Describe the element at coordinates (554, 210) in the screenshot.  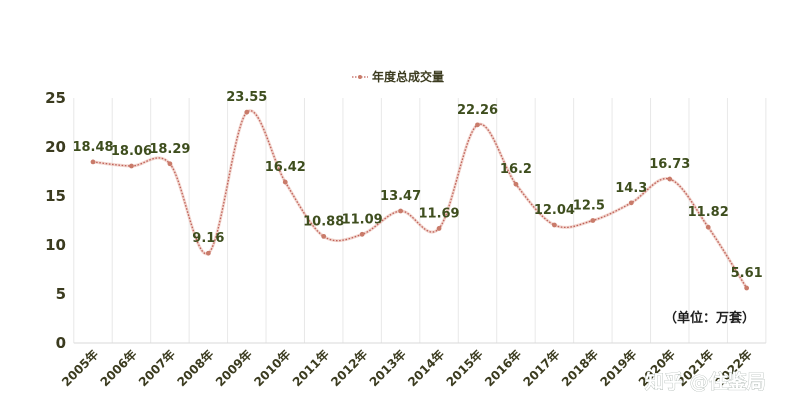
I see `data-label: 12.04` at that location.